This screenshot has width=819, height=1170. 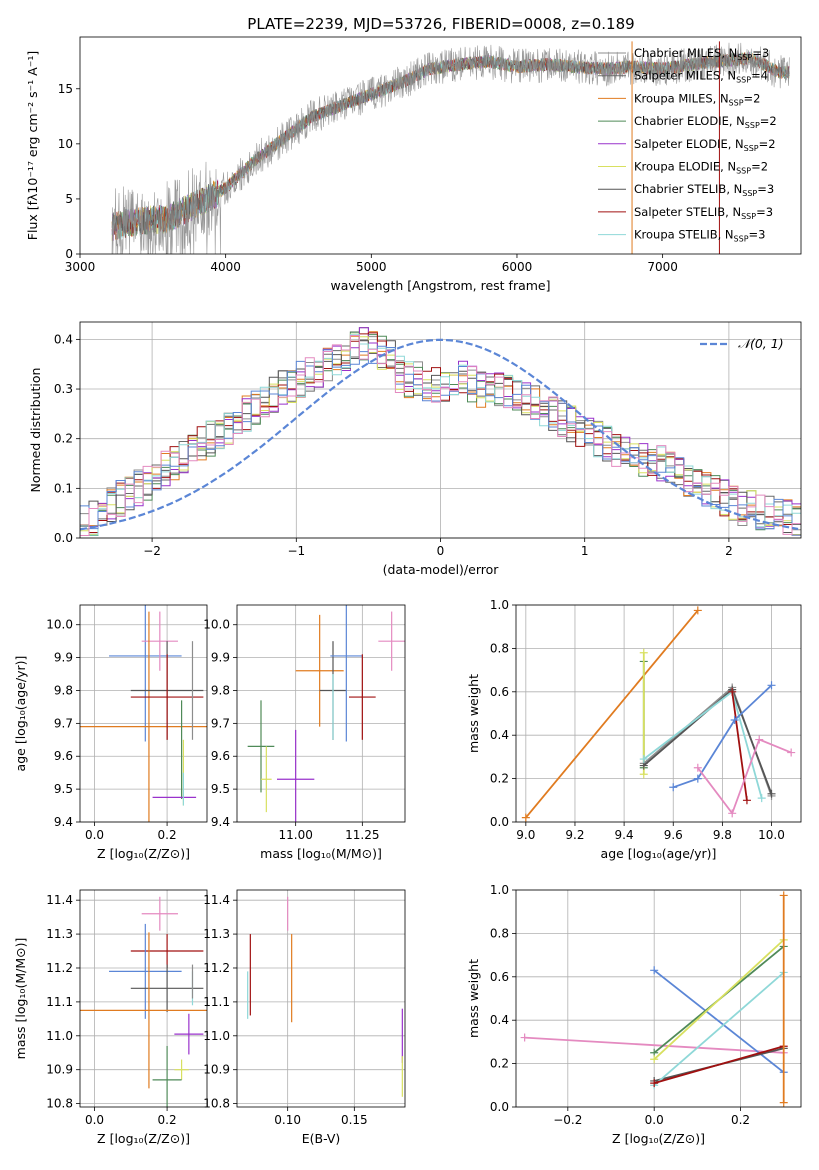 I want to click on spectrum-legend-entry: Salpeter MILES, NSSP=4, so click(x=701, y=77).